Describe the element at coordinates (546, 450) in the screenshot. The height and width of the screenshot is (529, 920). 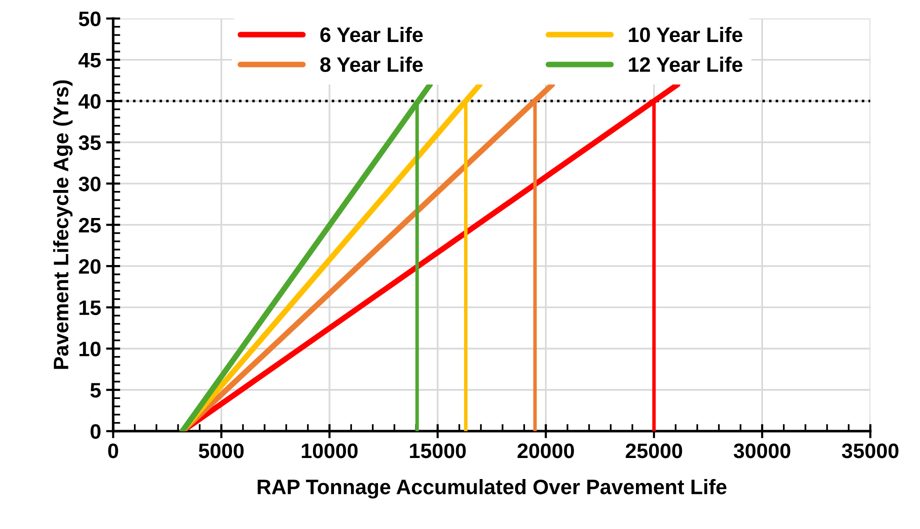
I see `x-tick-label: 20000` at that location.